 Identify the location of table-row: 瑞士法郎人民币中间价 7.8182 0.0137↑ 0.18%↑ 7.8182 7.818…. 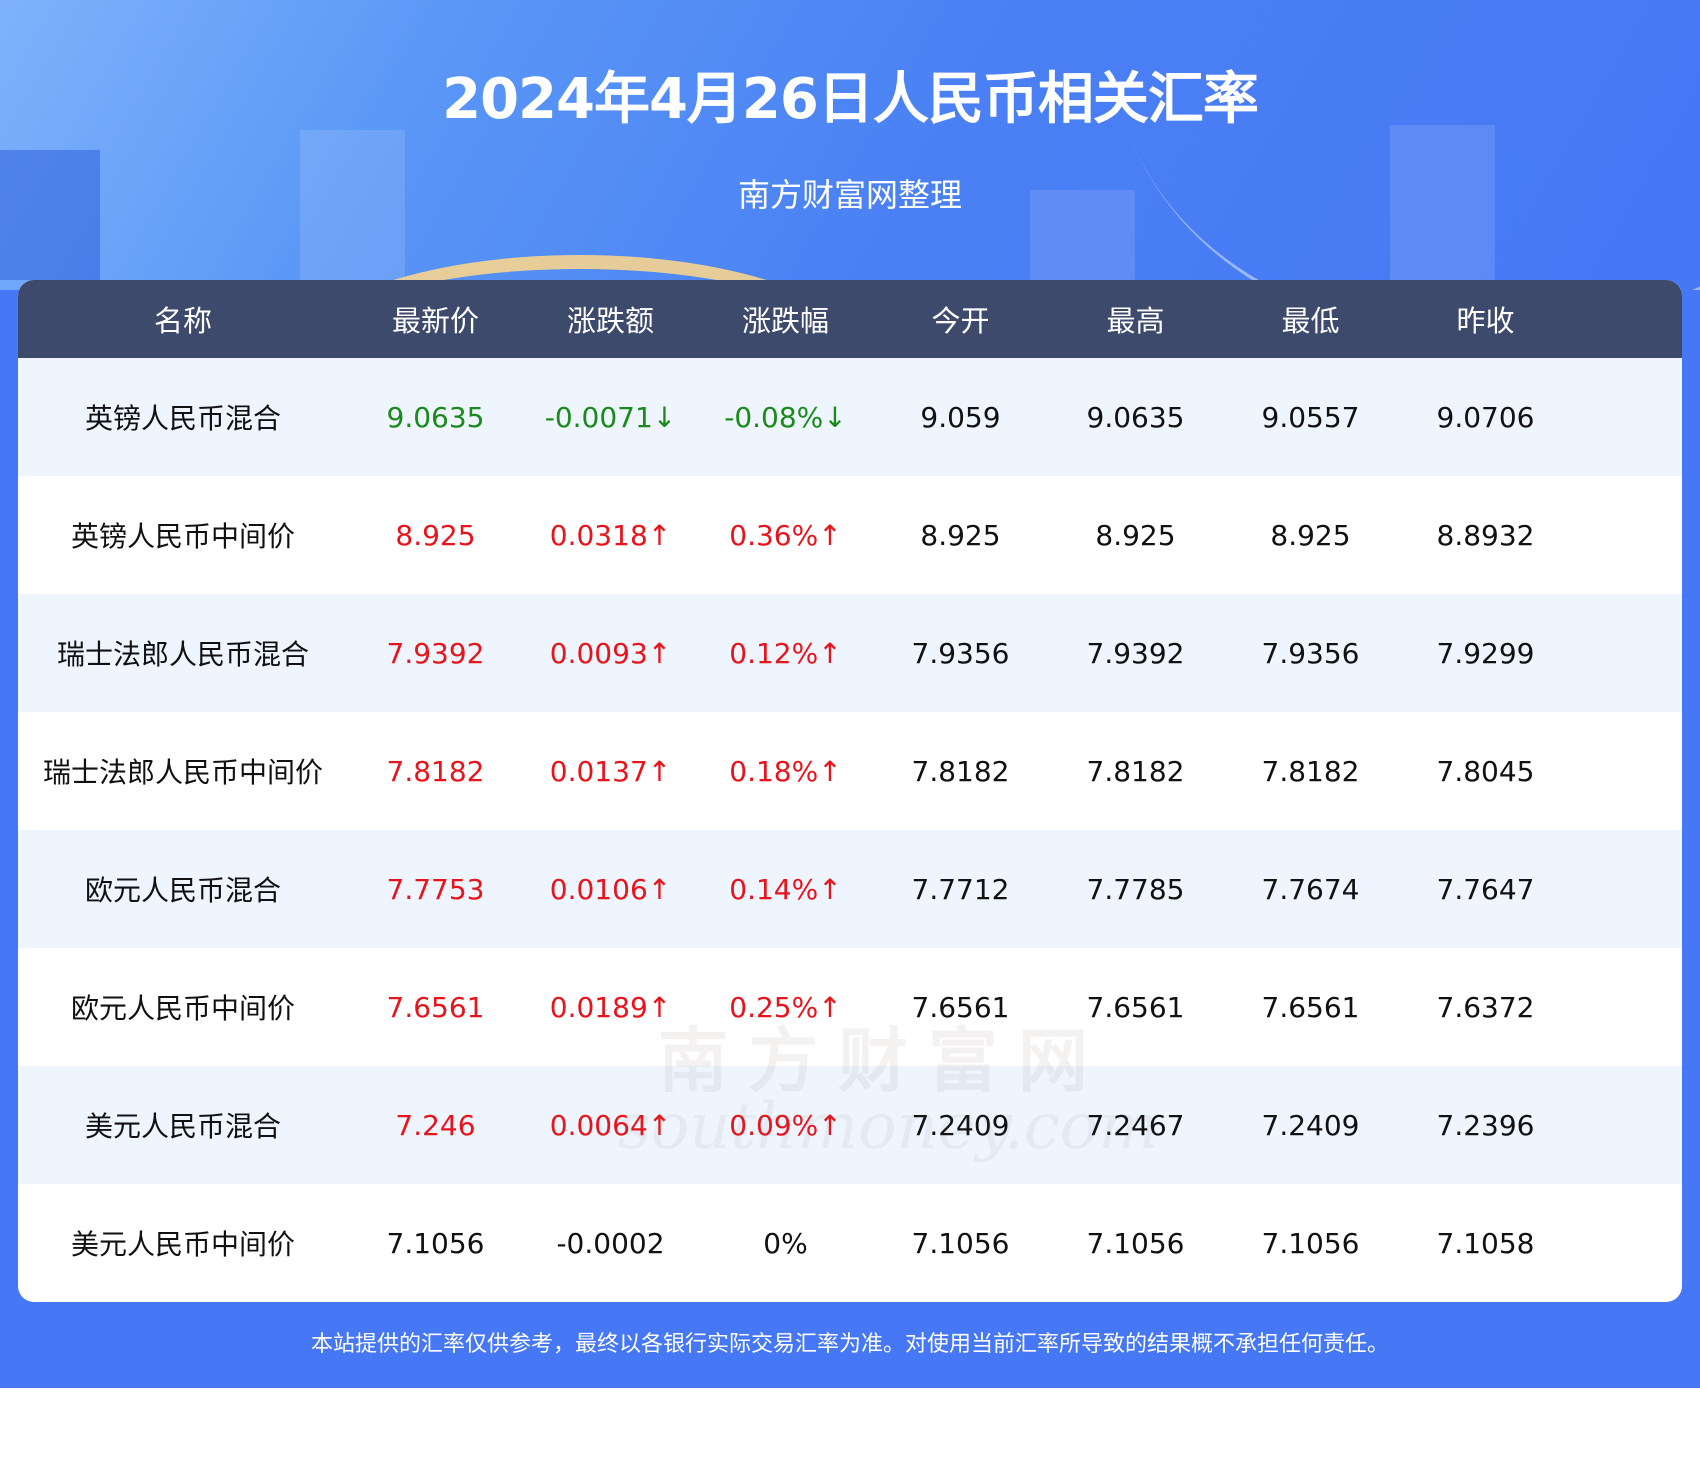
(850, 771).